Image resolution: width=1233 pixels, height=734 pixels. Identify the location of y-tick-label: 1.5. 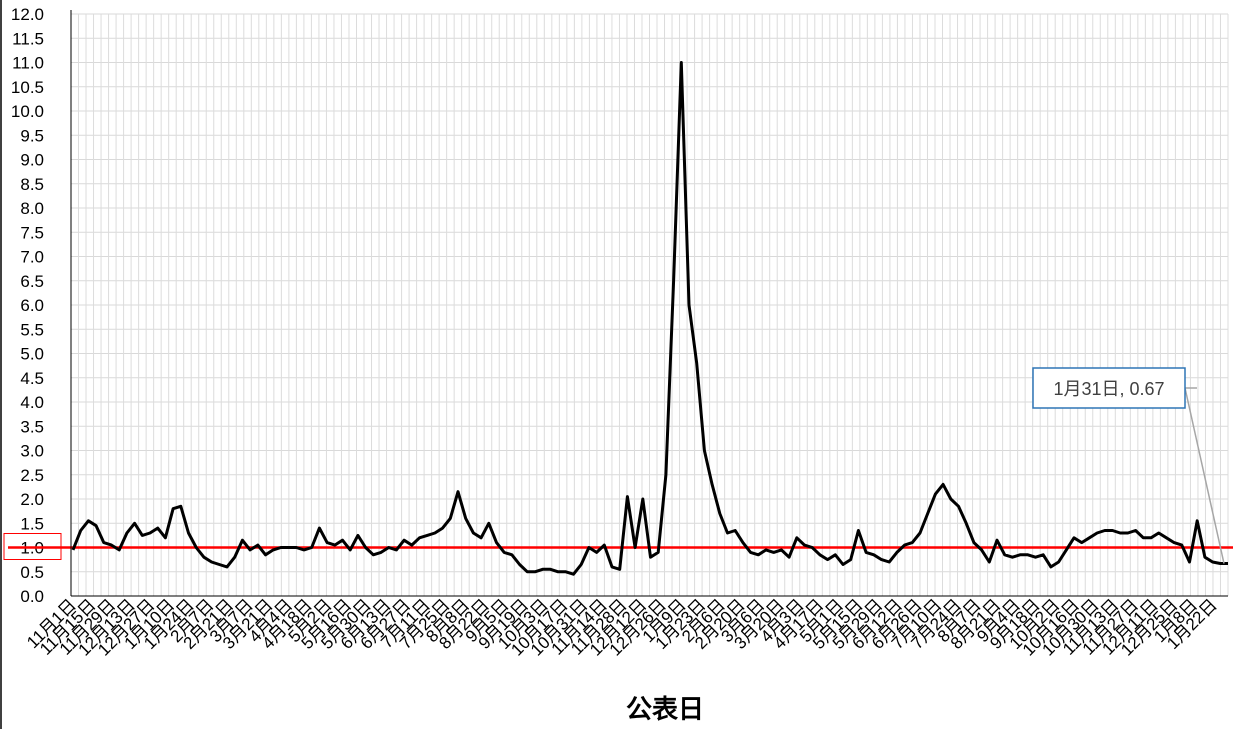
(32, 523).